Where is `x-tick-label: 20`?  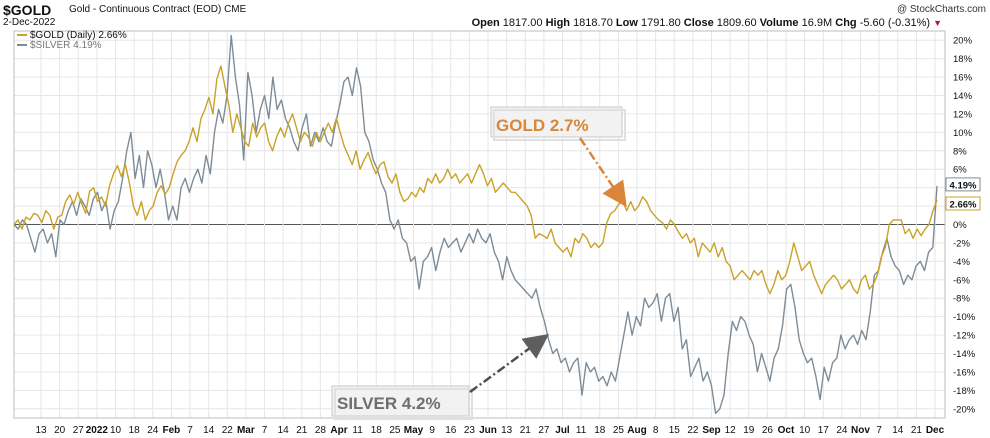
x-tick-label: 20 is located at coordinates (60, 430).